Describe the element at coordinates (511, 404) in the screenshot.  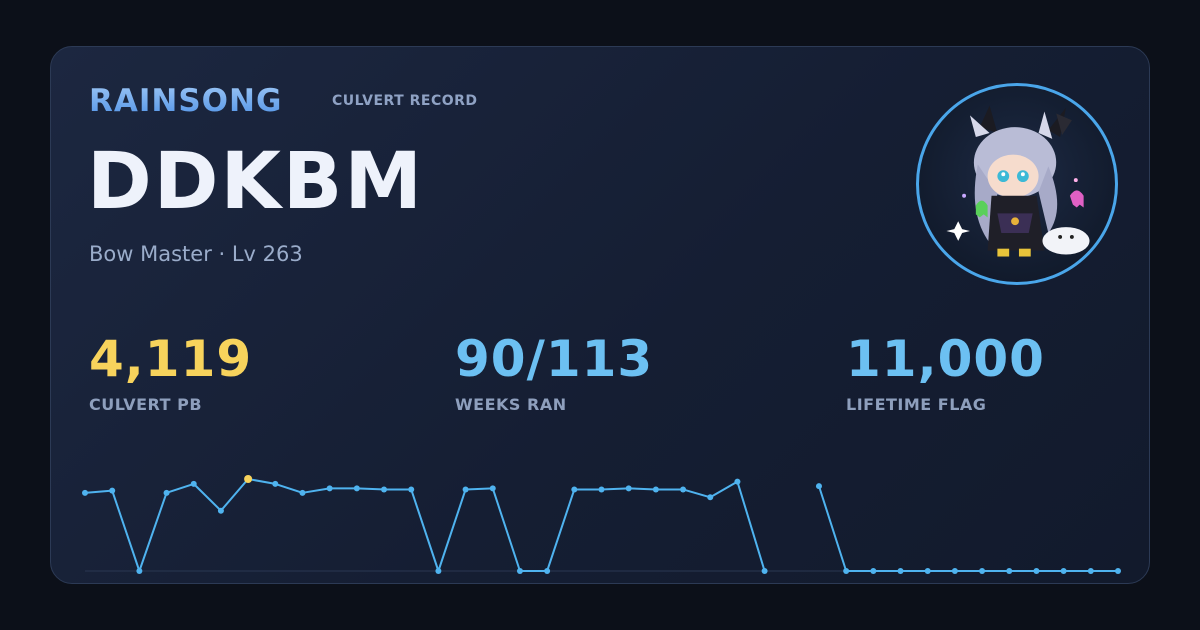
I see `stat-label: WEEKS RAN` at that location.